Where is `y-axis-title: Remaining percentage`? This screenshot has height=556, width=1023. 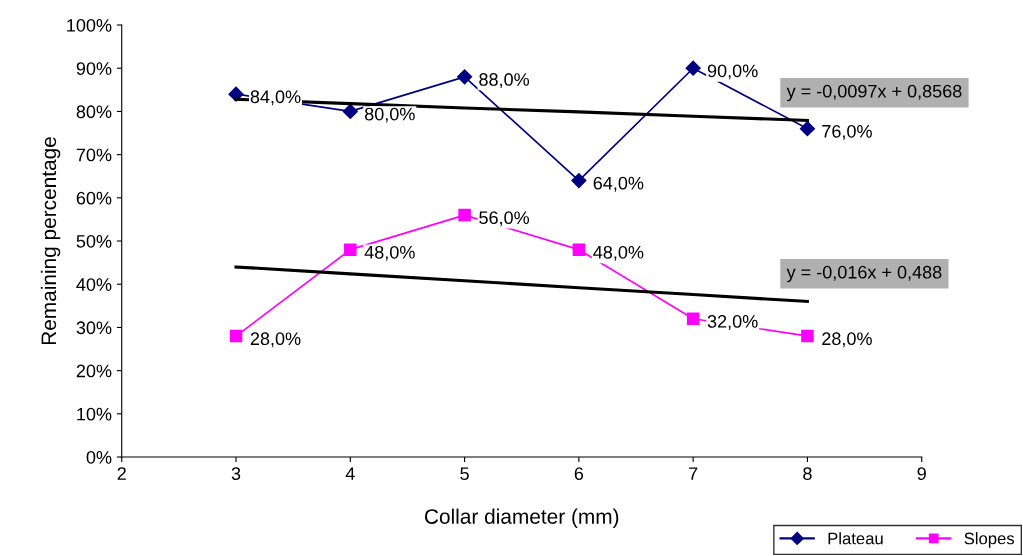
y-axis-title: Remaining percentage is located at coordinates (50, 241).